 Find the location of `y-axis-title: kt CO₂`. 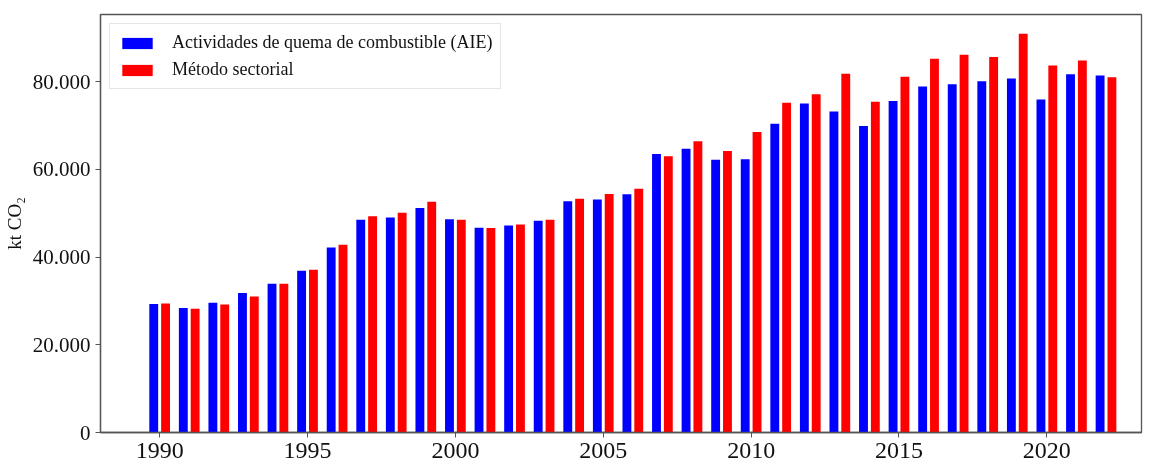

y-axis-title: kt CO₂ is located at coordinates (14, 223).